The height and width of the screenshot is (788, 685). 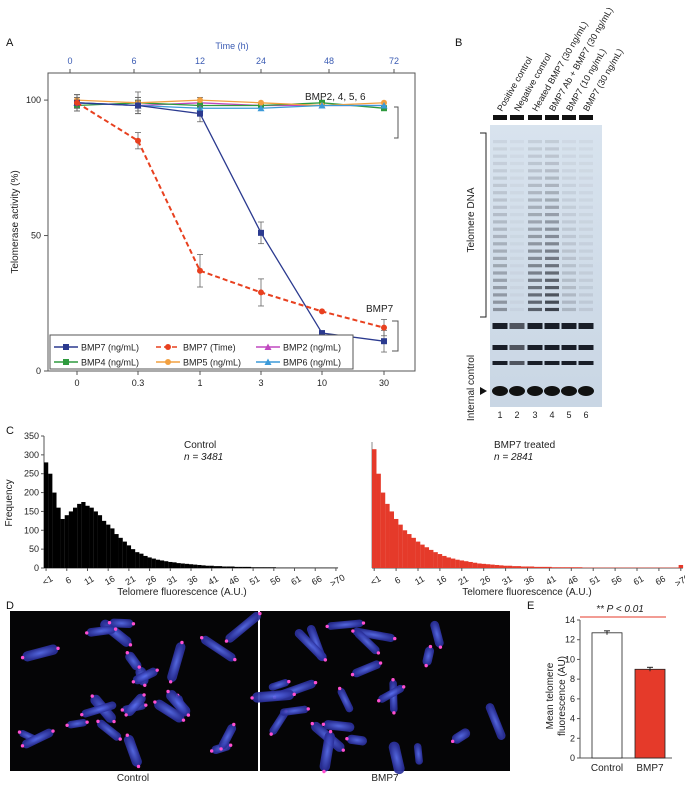 I want to click on hist-x-tick-label: 11, so click(x=419, y=580).